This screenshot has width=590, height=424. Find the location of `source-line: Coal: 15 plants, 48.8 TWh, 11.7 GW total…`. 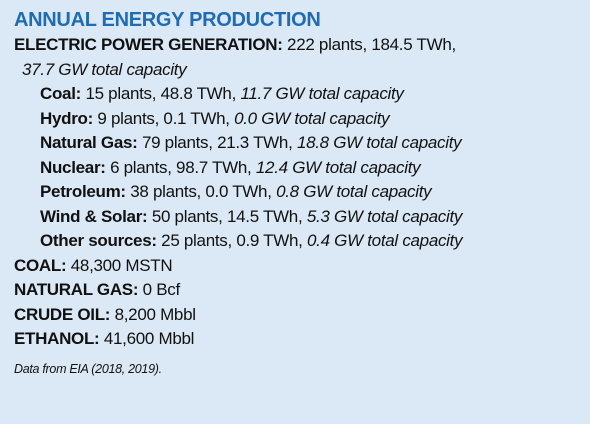

source-line: Coal: 15 plants, 48.8 TWh, 11.7 GW total… is located at coordinates (295, 94).